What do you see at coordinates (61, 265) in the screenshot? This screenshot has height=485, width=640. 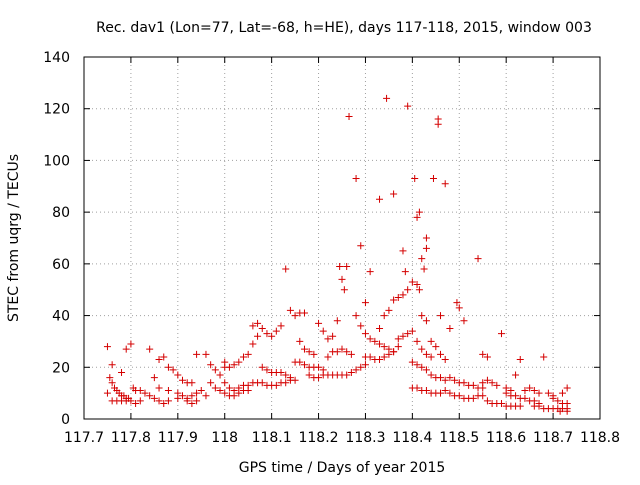 I see `y-tick-label: 60` at bounding box center [61, 265].